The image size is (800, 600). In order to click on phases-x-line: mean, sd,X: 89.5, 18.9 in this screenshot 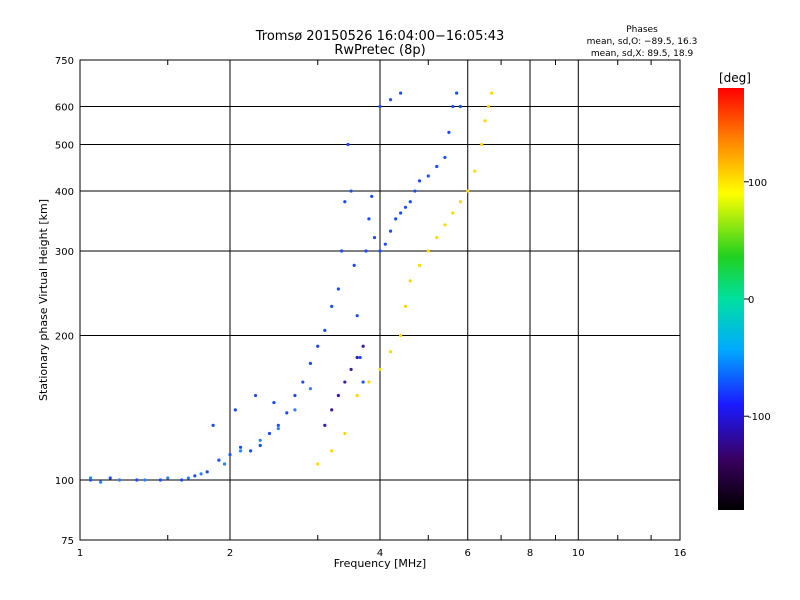, I will do `click(642, 54)`.